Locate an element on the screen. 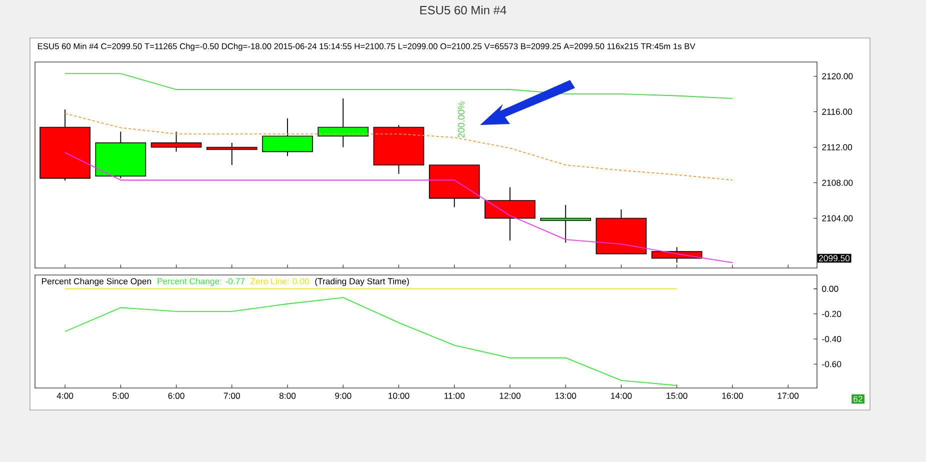 This screenshot has height=462, width=926. x-tick-label: 12:00 is located at coordinates (510, 395).